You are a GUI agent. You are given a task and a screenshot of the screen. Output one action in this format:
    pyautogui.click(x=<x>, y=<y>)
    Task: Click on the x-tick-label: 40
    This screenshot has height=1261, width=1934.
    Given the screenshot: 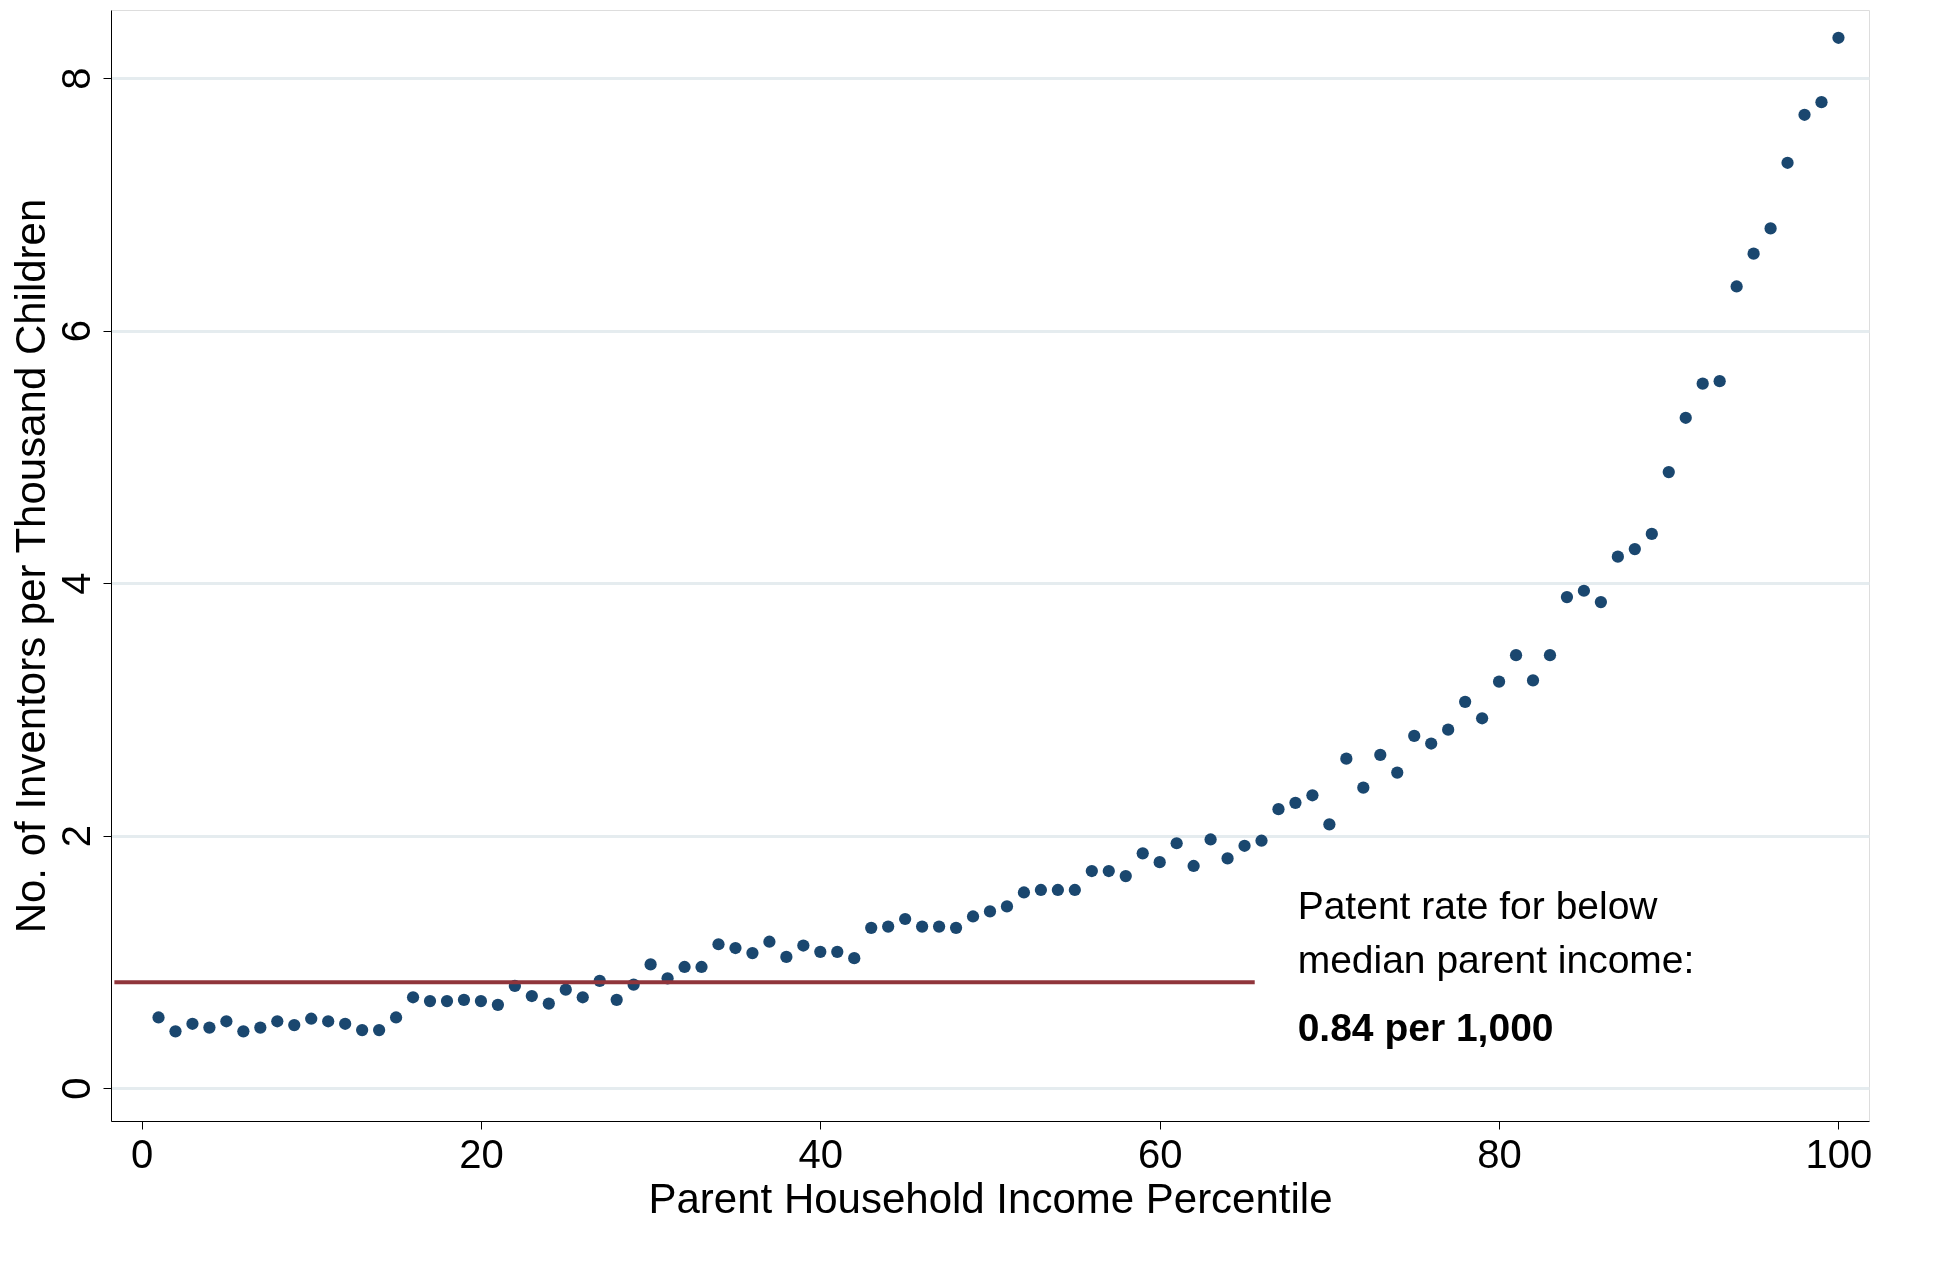 What is the action you would take?
    pyautogui.click(x=821, y=1153)
    